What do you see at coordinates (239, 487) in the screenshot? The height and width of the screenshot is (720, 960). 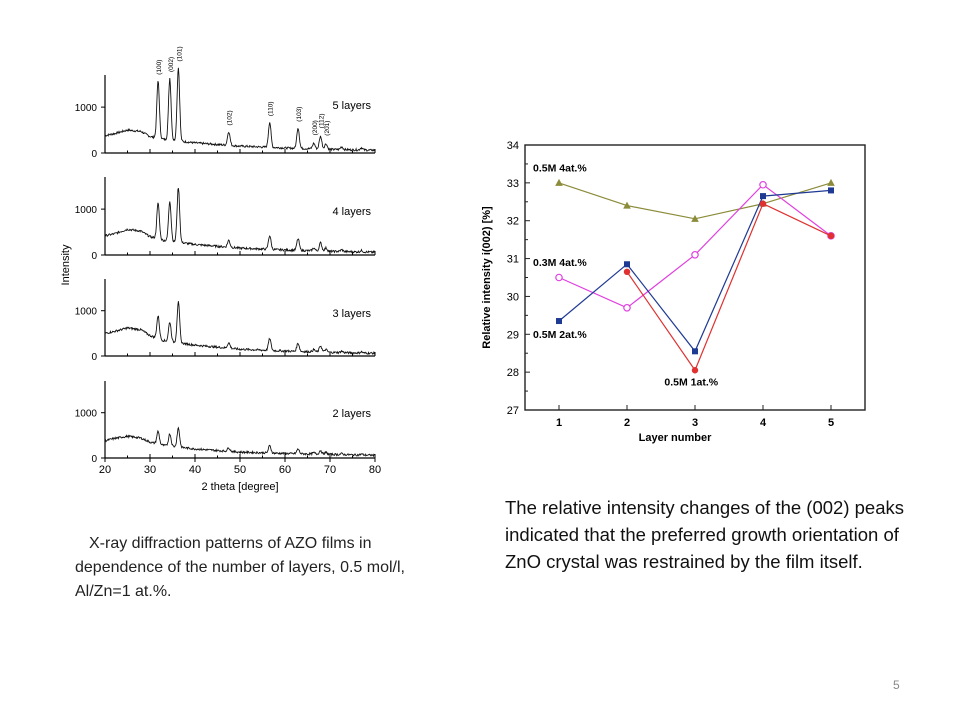 I see `xrd-x-axis-title: 2 theta [degree]` at bounding box center [239, 487].